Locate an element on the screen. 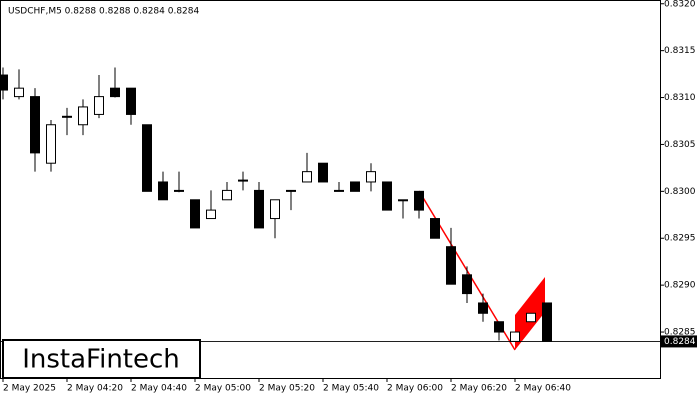 The width and height of the screenshot is (700, 400). x-tick-label: 2 May 06:40 is located at coordinates (543, 389).